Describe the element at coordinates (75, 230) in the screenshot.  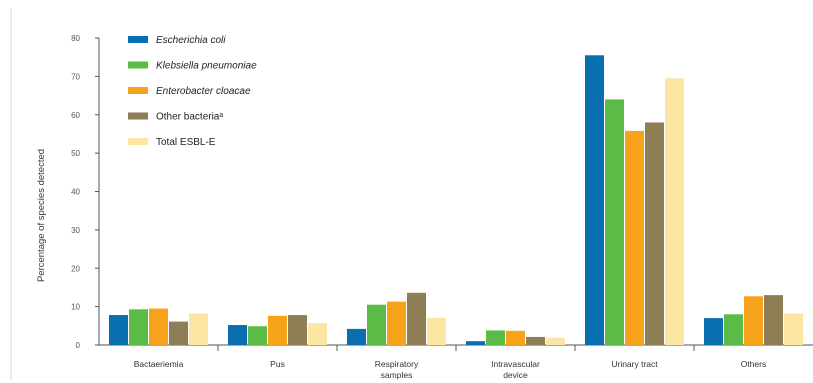
I see `y-tick-label: 30` at that location.